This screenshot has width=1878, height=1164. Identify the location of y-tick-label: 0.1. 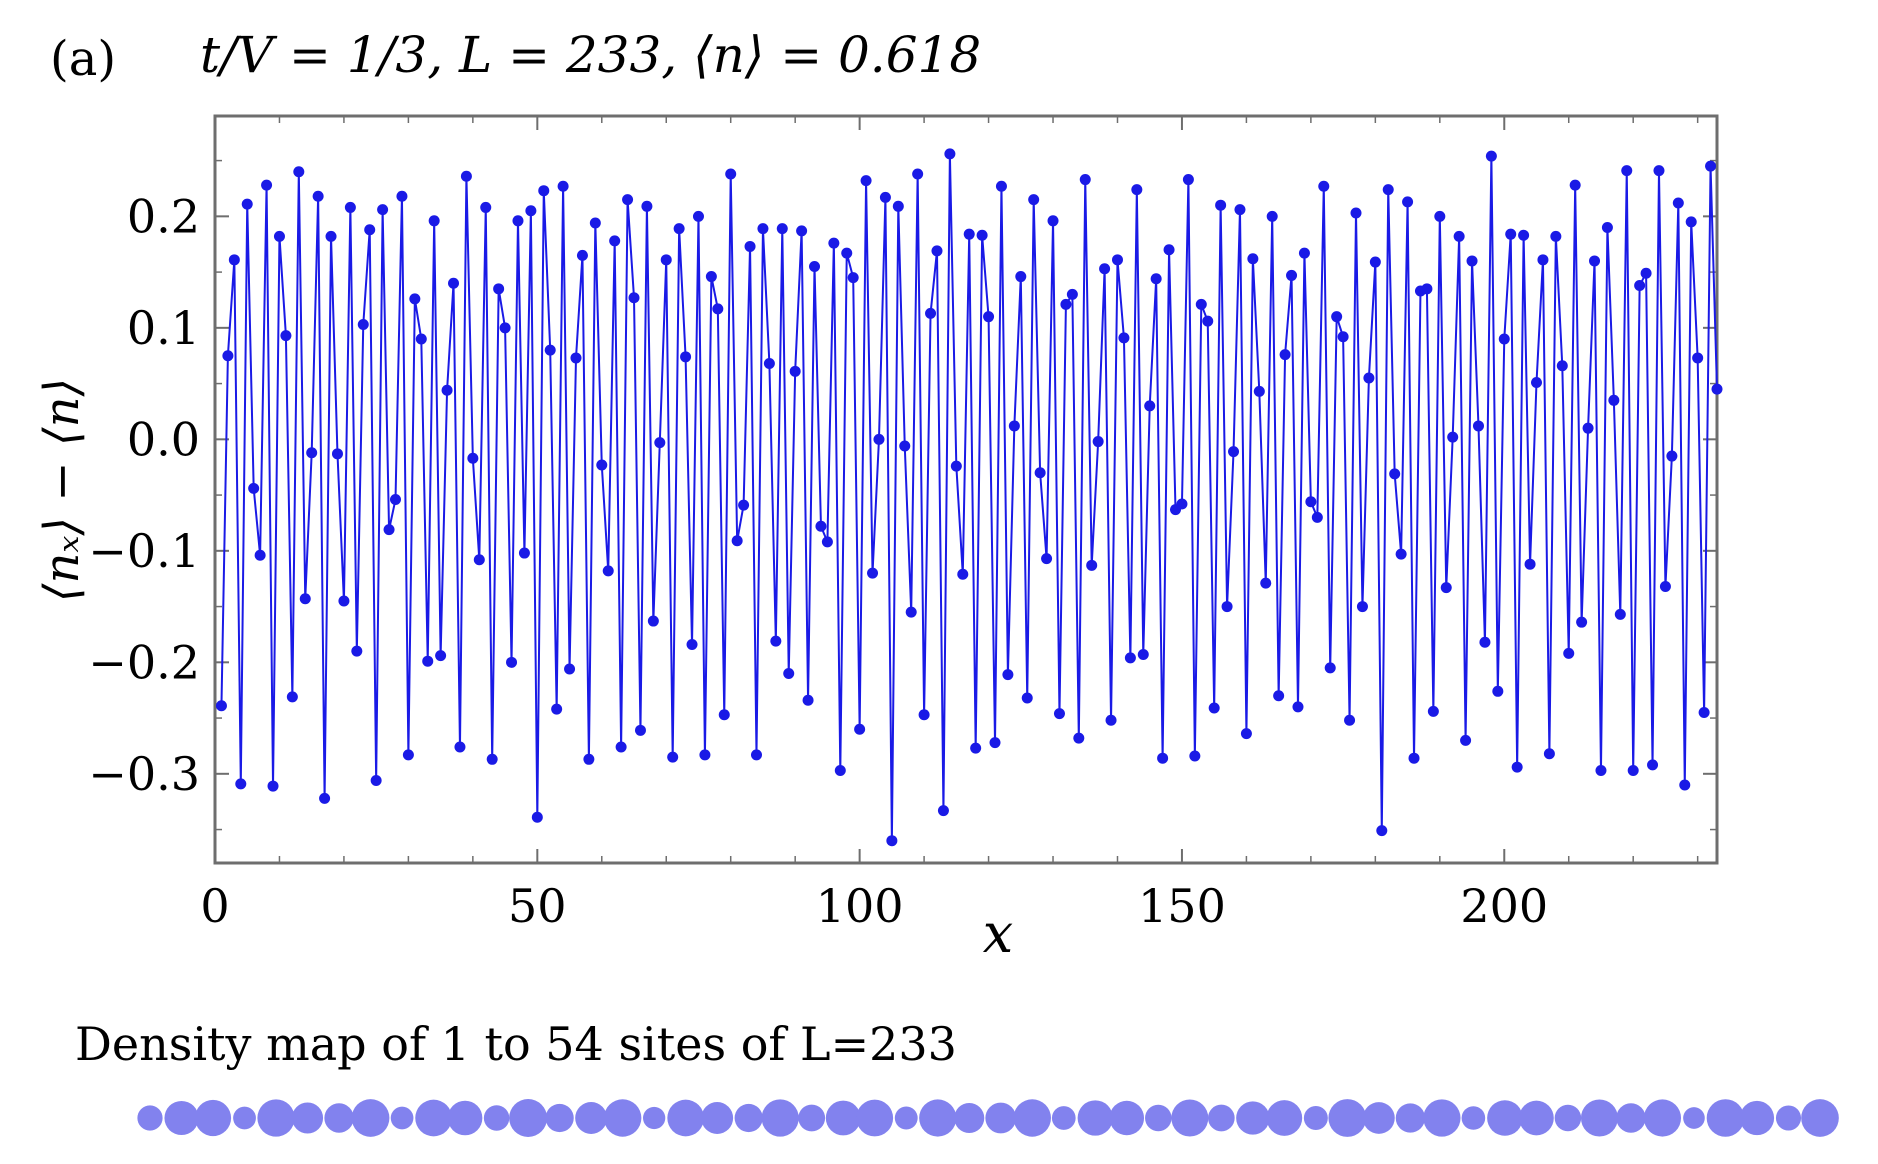
(163, 328).